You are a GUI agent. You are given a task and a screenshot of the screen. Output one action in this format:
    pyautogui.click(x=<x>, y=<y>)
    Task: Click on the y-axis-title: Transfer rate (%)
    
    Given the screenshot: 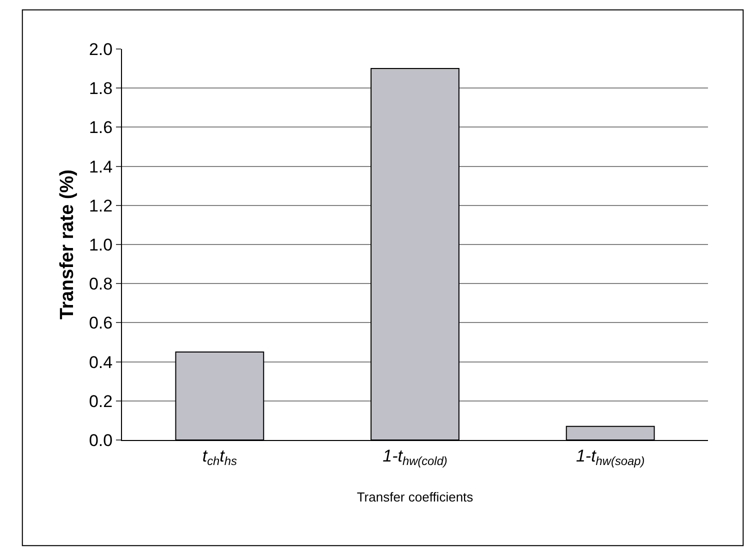 What is the action you would take?
    pyautogui.click(x=67, y=245)
    